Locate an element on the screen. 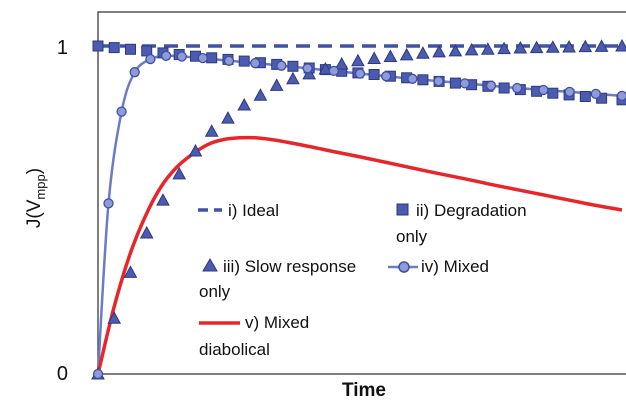  legend-label-ideal: i) Ideal is located at coordinates (253, 210).